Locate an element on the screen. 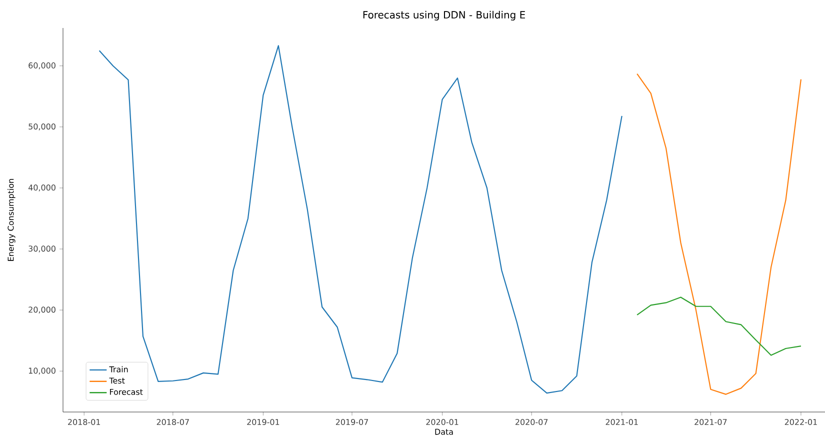 The height and width of the screenshot is (441, 825). chart-title: Forecasts using DDN - Building E is located at coordinates (444, 15).